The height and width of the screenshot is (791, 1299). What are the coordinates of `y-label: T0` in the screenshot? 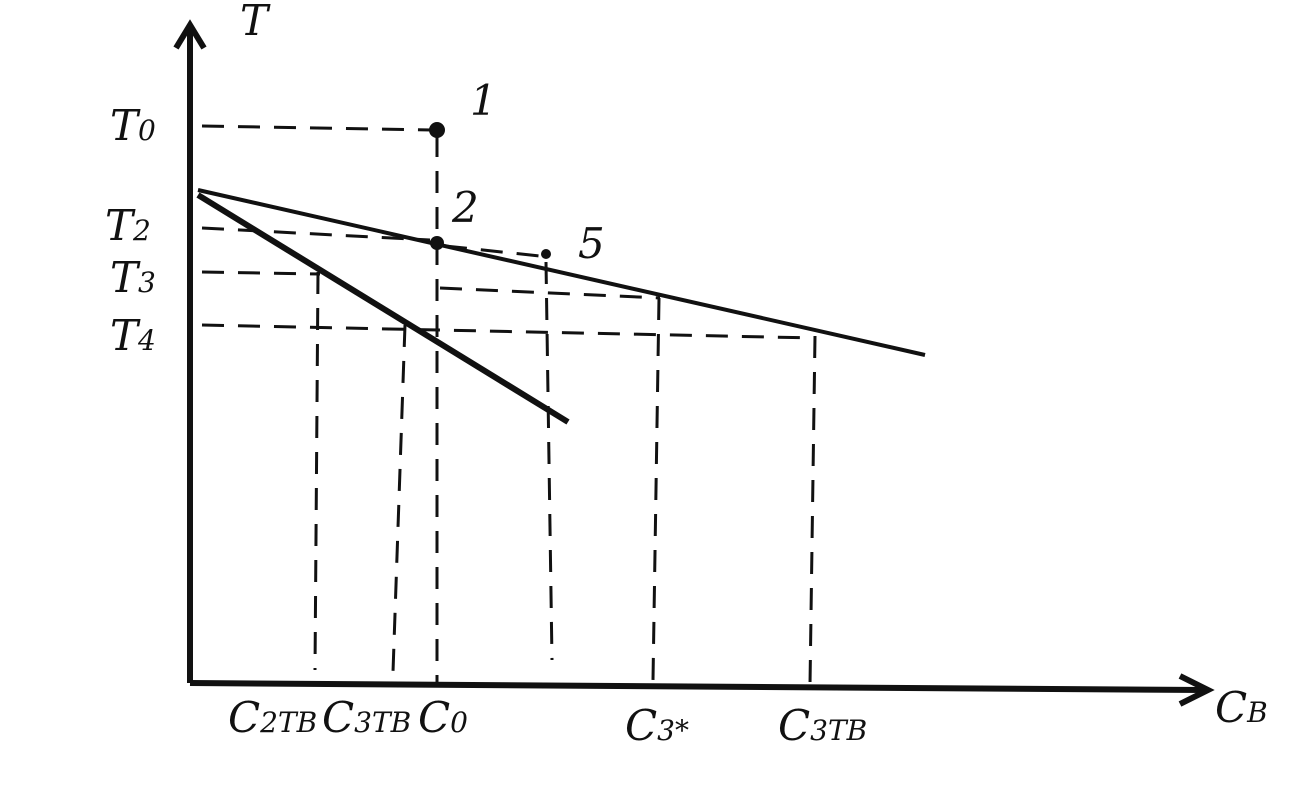 It's located at (133, 125).